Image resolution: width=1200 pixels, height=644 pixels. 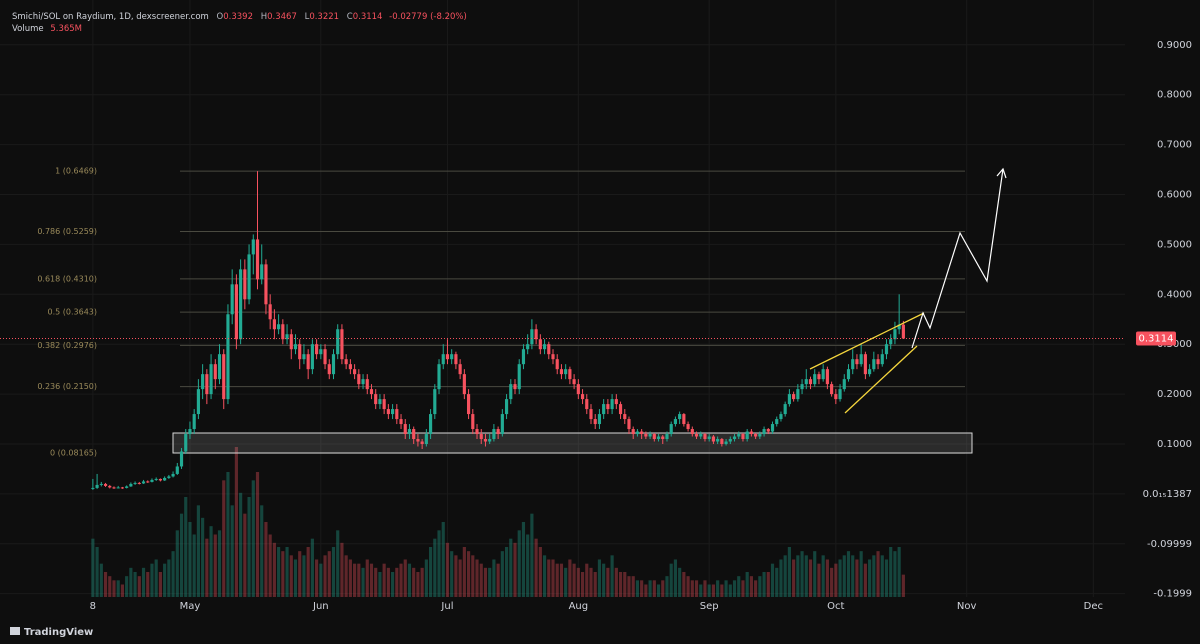 What do you see at coordinates (58, 632) in the screenshot?
I see `logo-text: TradingView` at bounding box center [58, 632].